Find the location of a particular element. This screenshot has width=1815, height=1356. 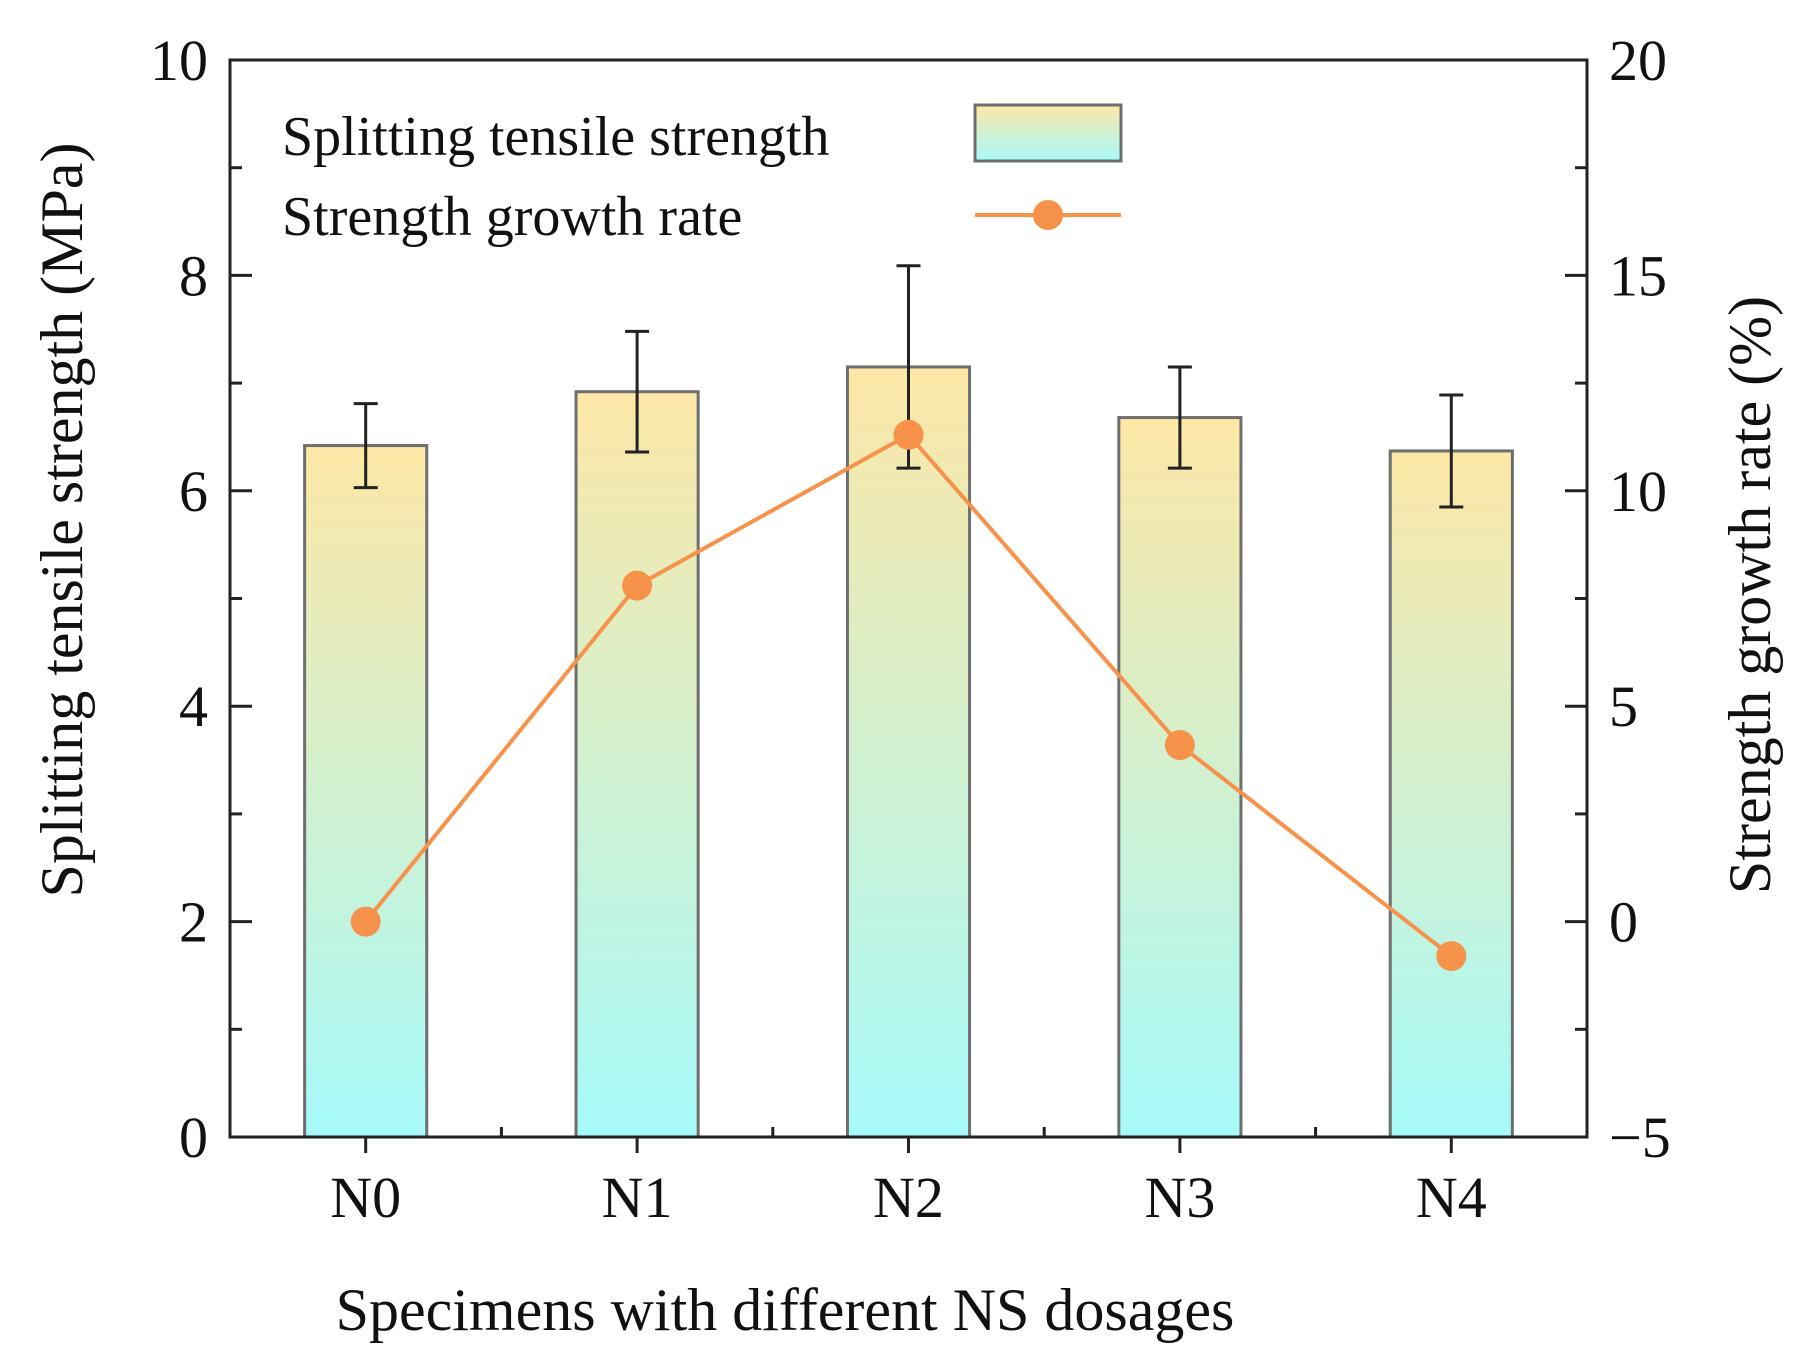

legend-label-strength: Splitting tensile strength is located at coordinates (556, 137).